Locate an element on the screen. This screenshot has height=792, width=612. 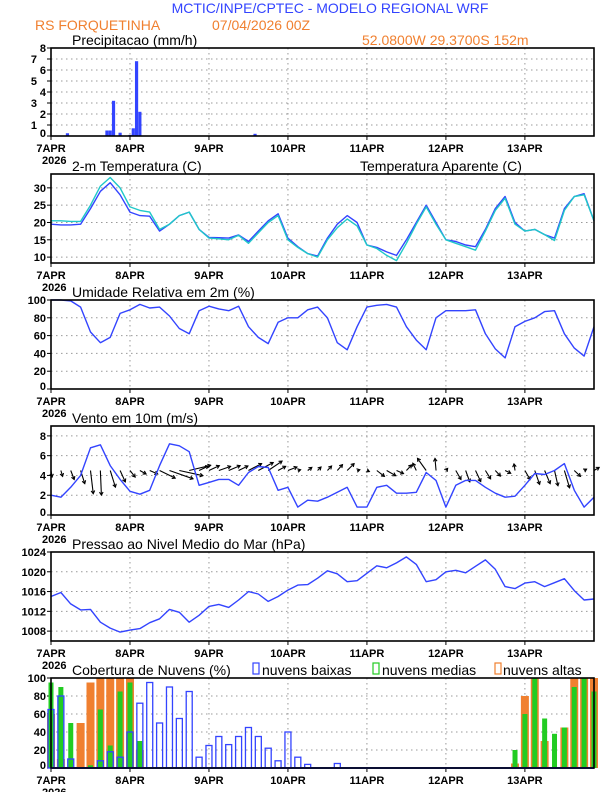
x-tick-label: 9APR is located at coordinates (208, 528).